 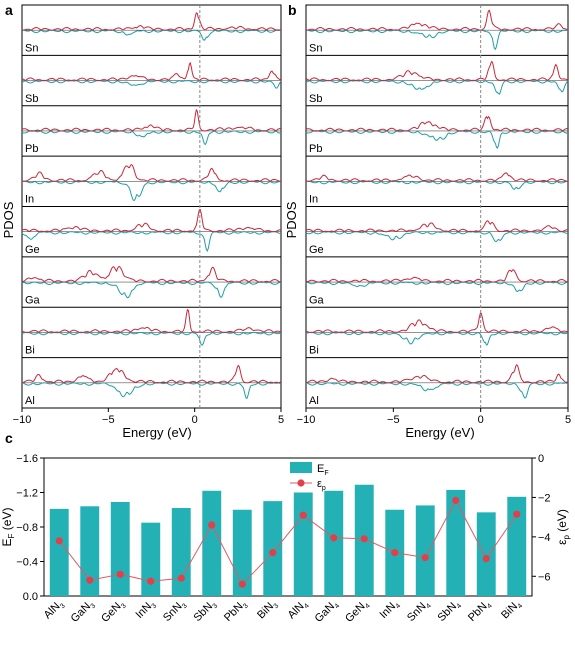 I want to click on right-y-tick-label: 0, so click(x=541, y=459).